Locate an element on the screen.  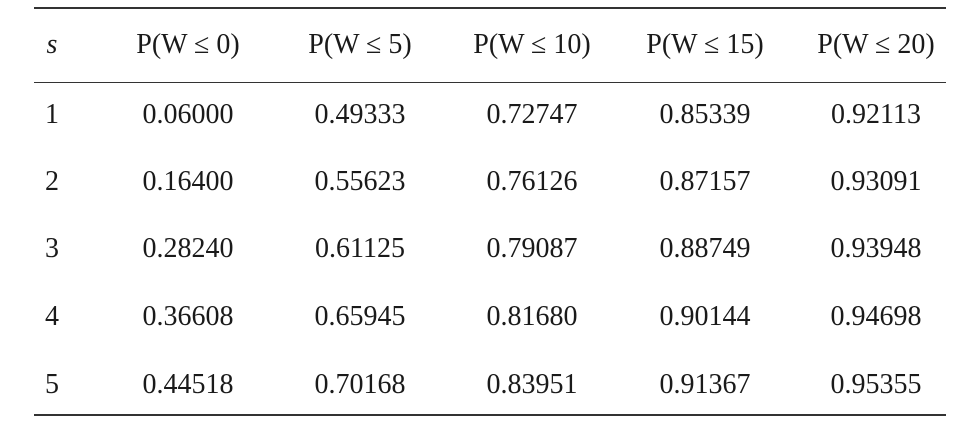
table-cell: 0.93948 is located at coordinates (876, 248).